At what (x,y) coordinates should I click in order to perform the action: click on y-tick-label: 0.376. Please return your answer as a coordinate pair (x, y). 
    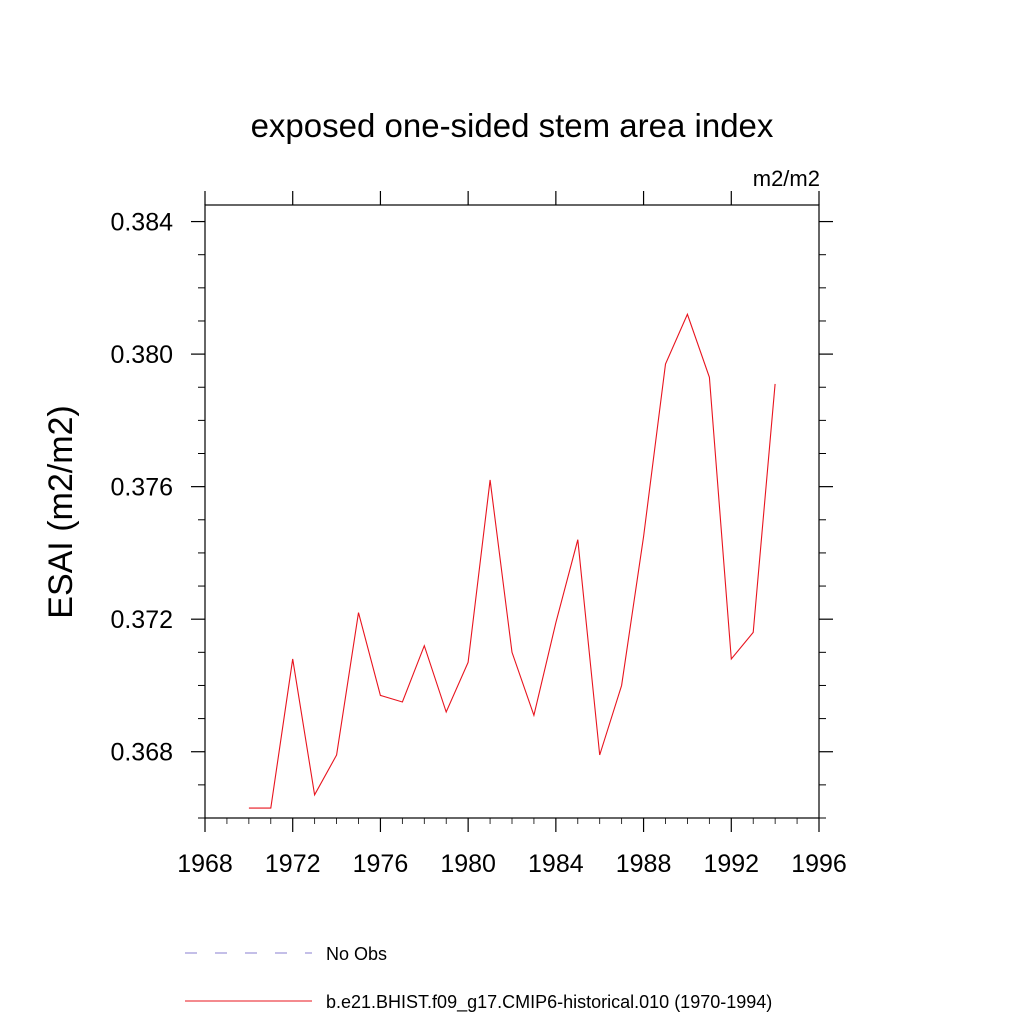
    Looking at the image, I should click on (141, 488).